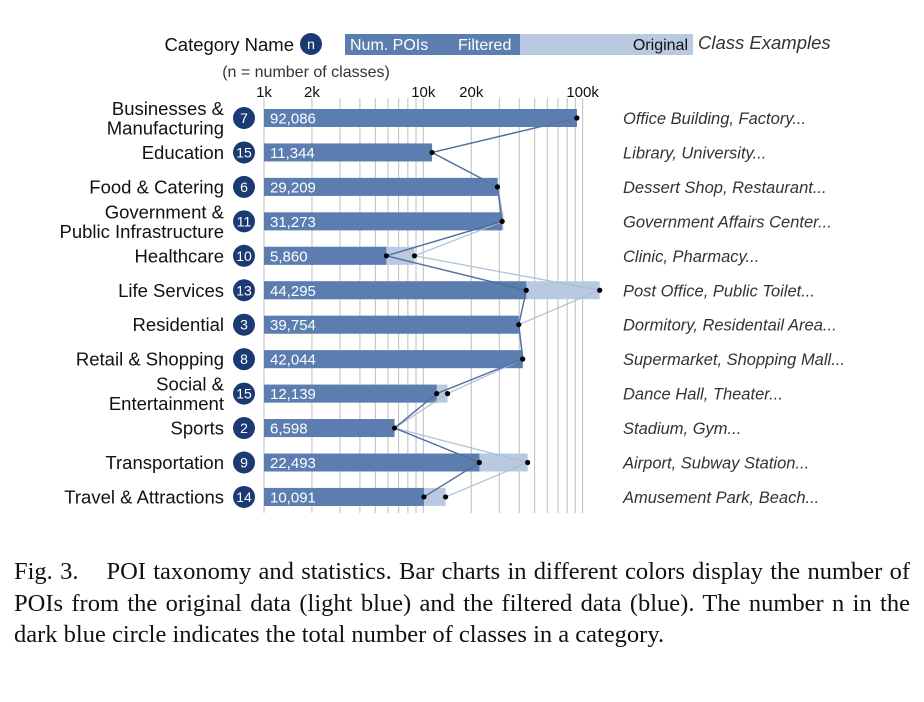  I want to click on legend-n-symbol: n, so click(311, 44).